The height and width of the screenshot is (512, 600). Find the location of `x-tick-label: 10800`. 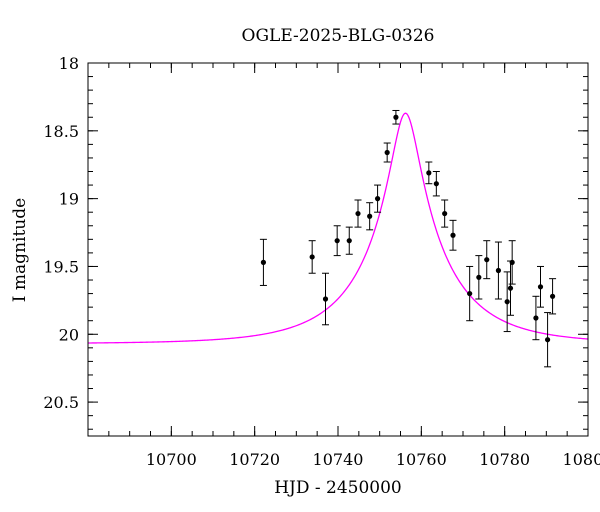

x-tick-label: 10800 is located at coordinates (581, 459).